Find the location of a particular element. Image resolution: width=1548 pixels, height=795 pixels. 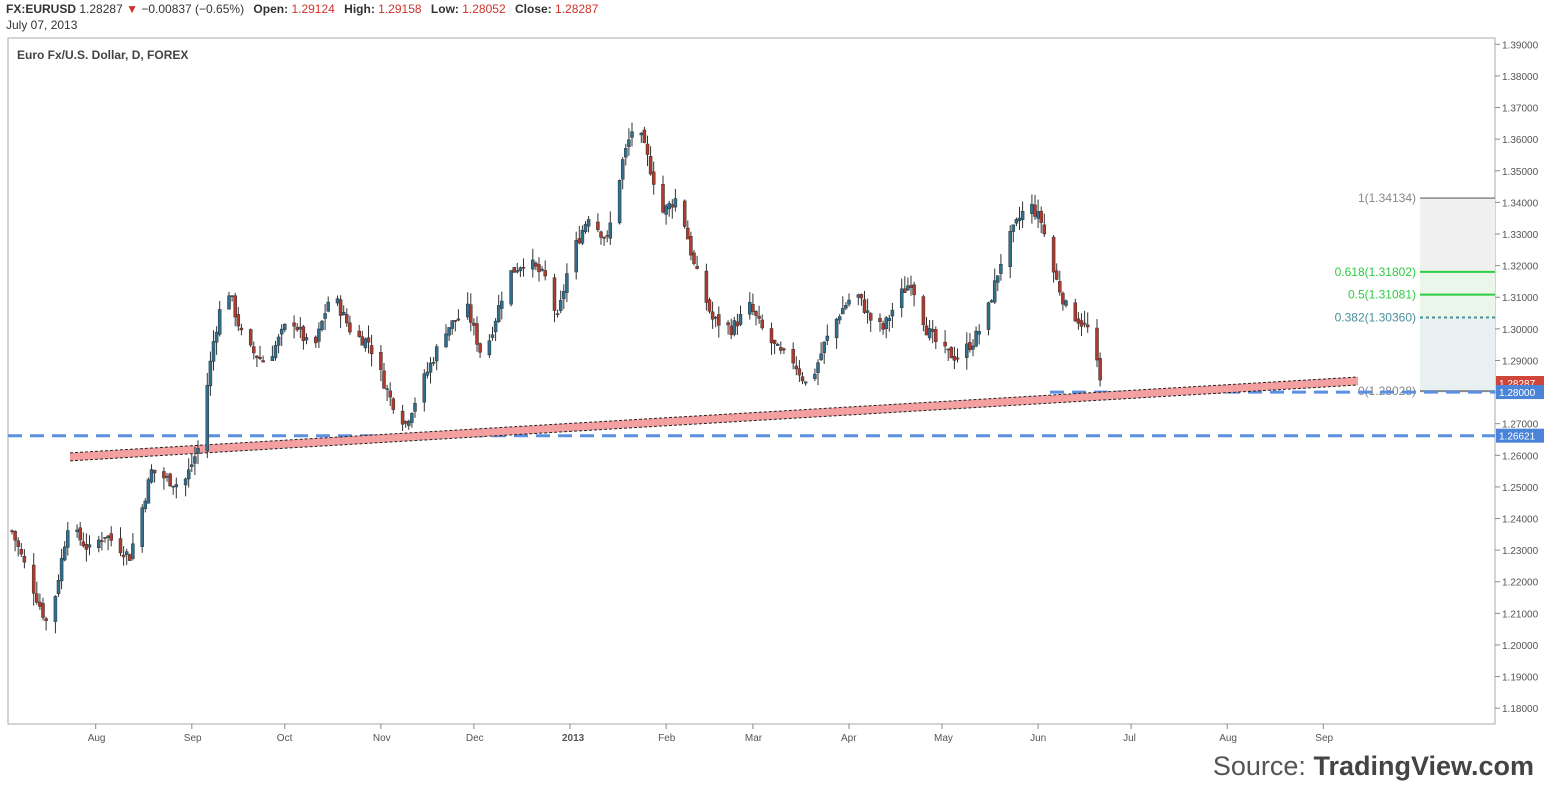

y-tick-label: 1.21000 is located at coordinates (1520, 614).